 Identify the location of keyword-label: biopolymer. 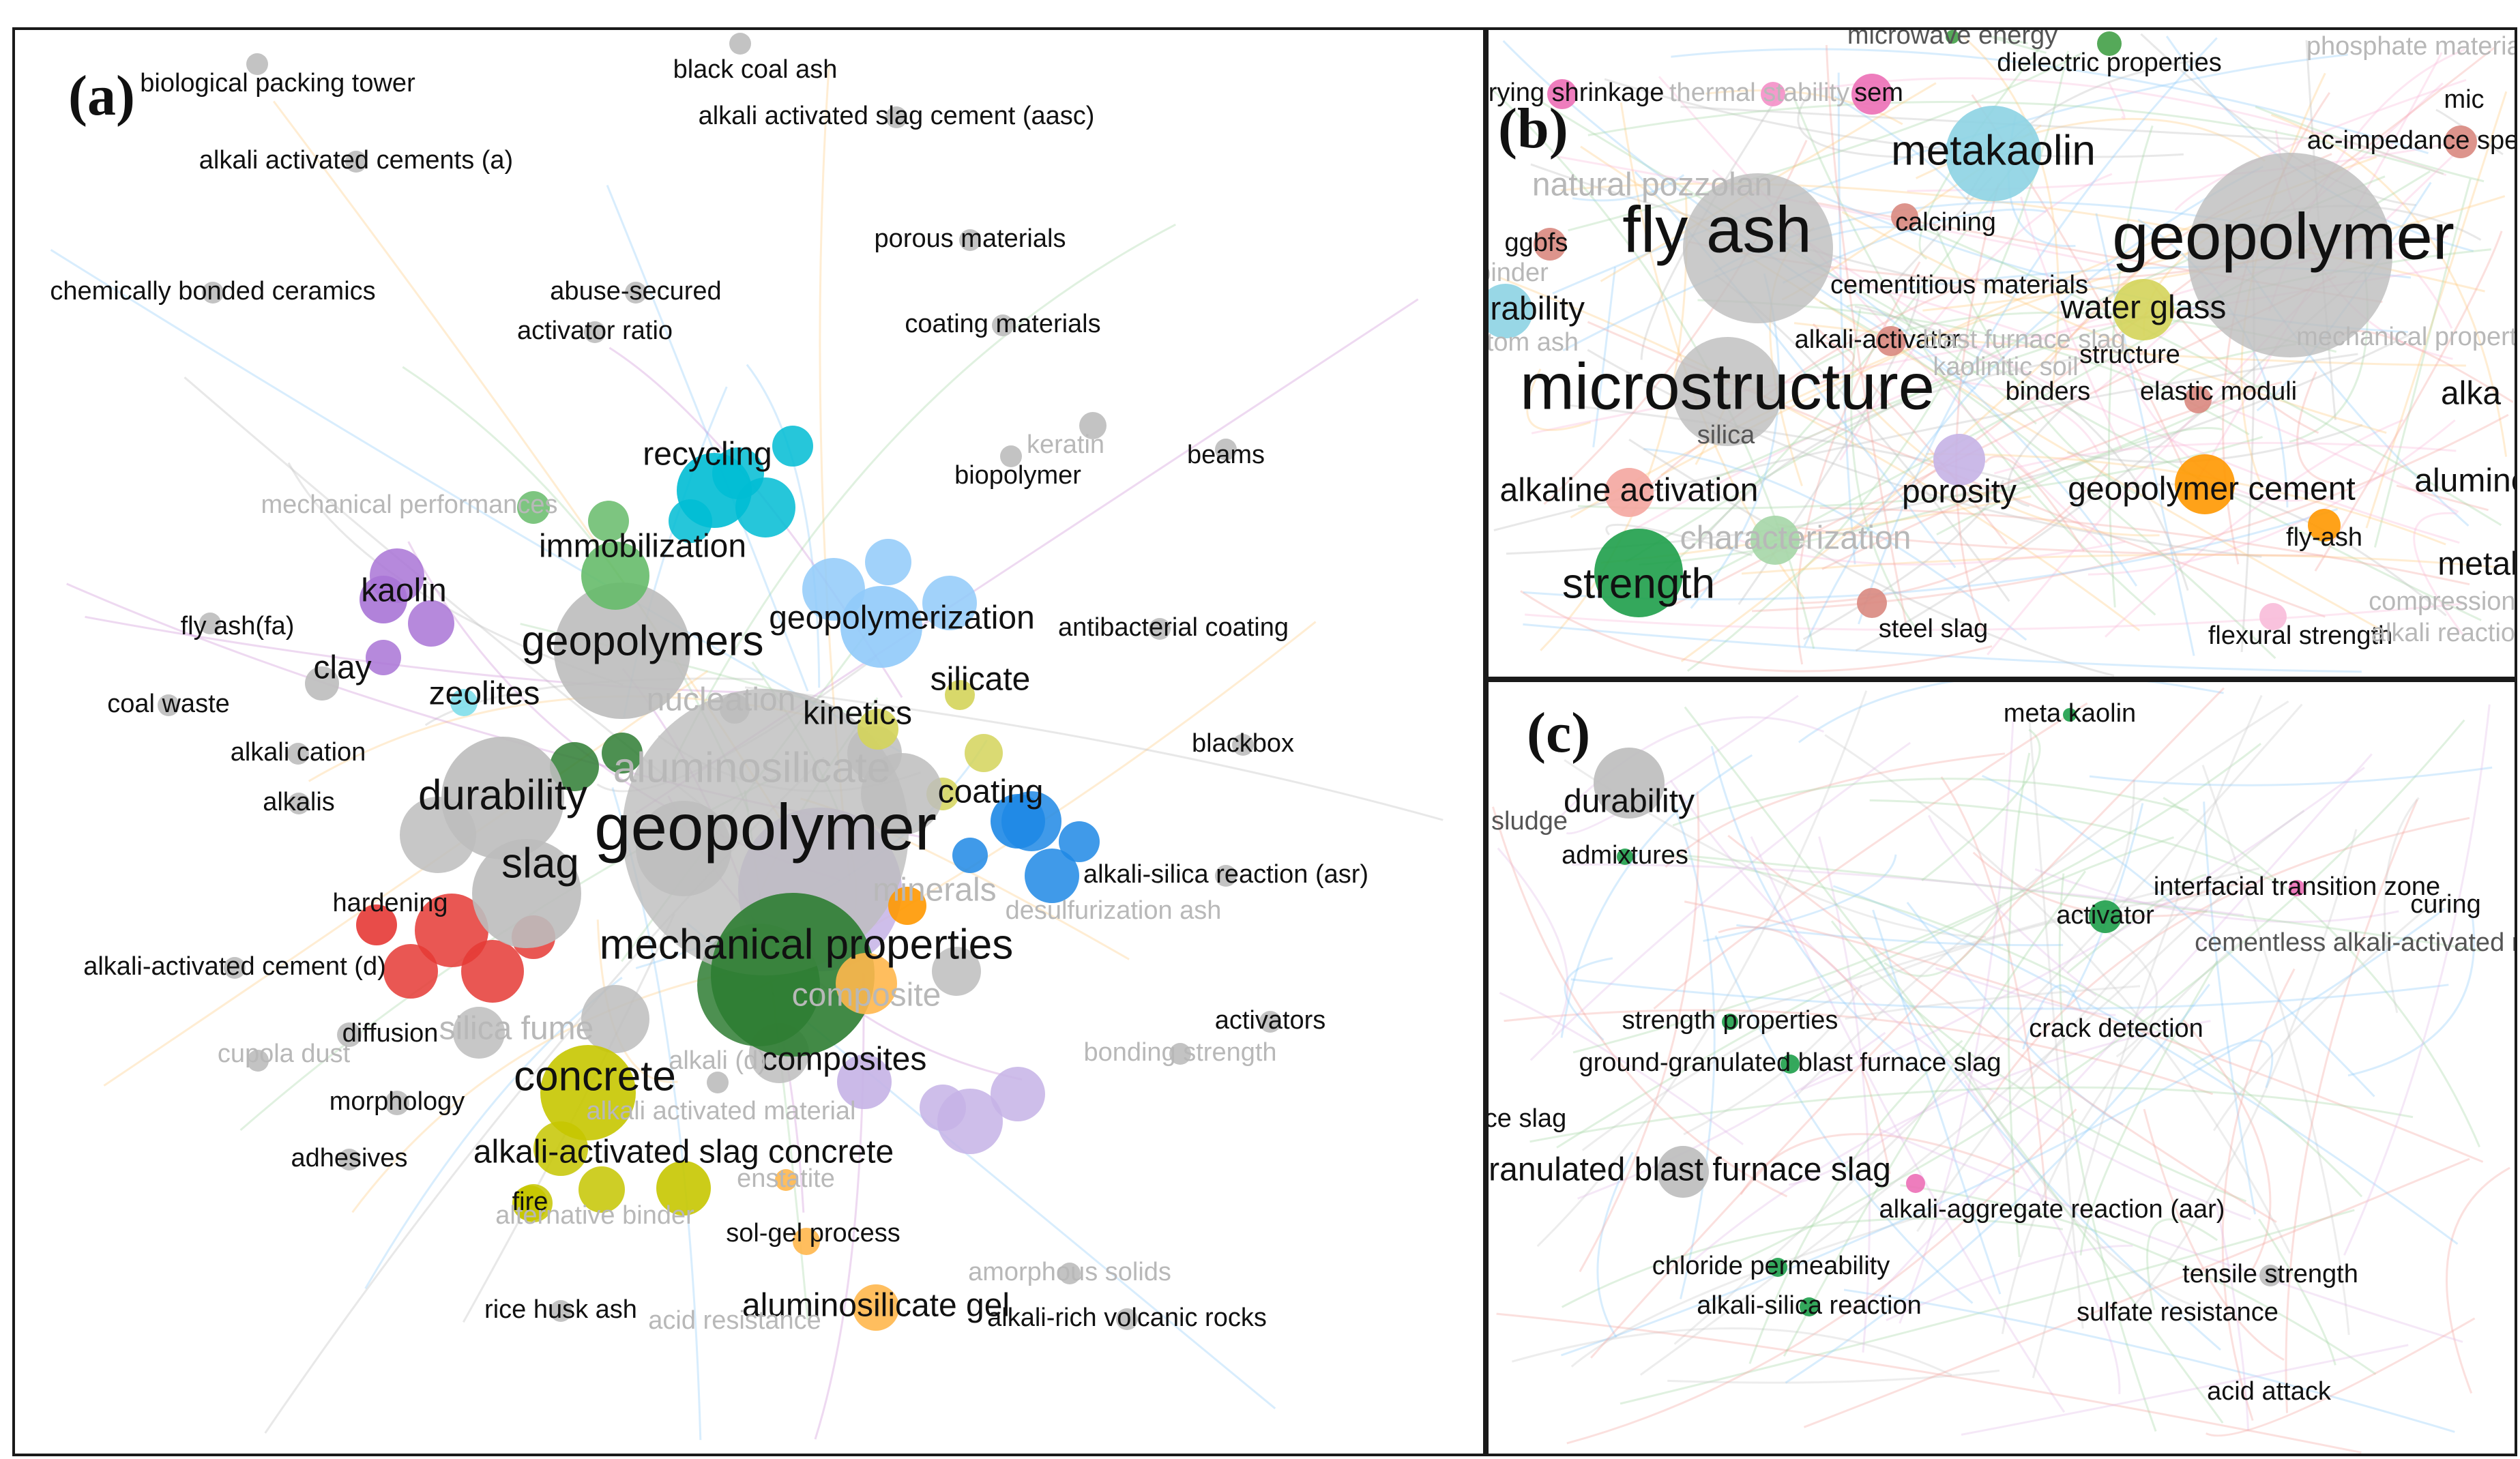
(1017, 476).